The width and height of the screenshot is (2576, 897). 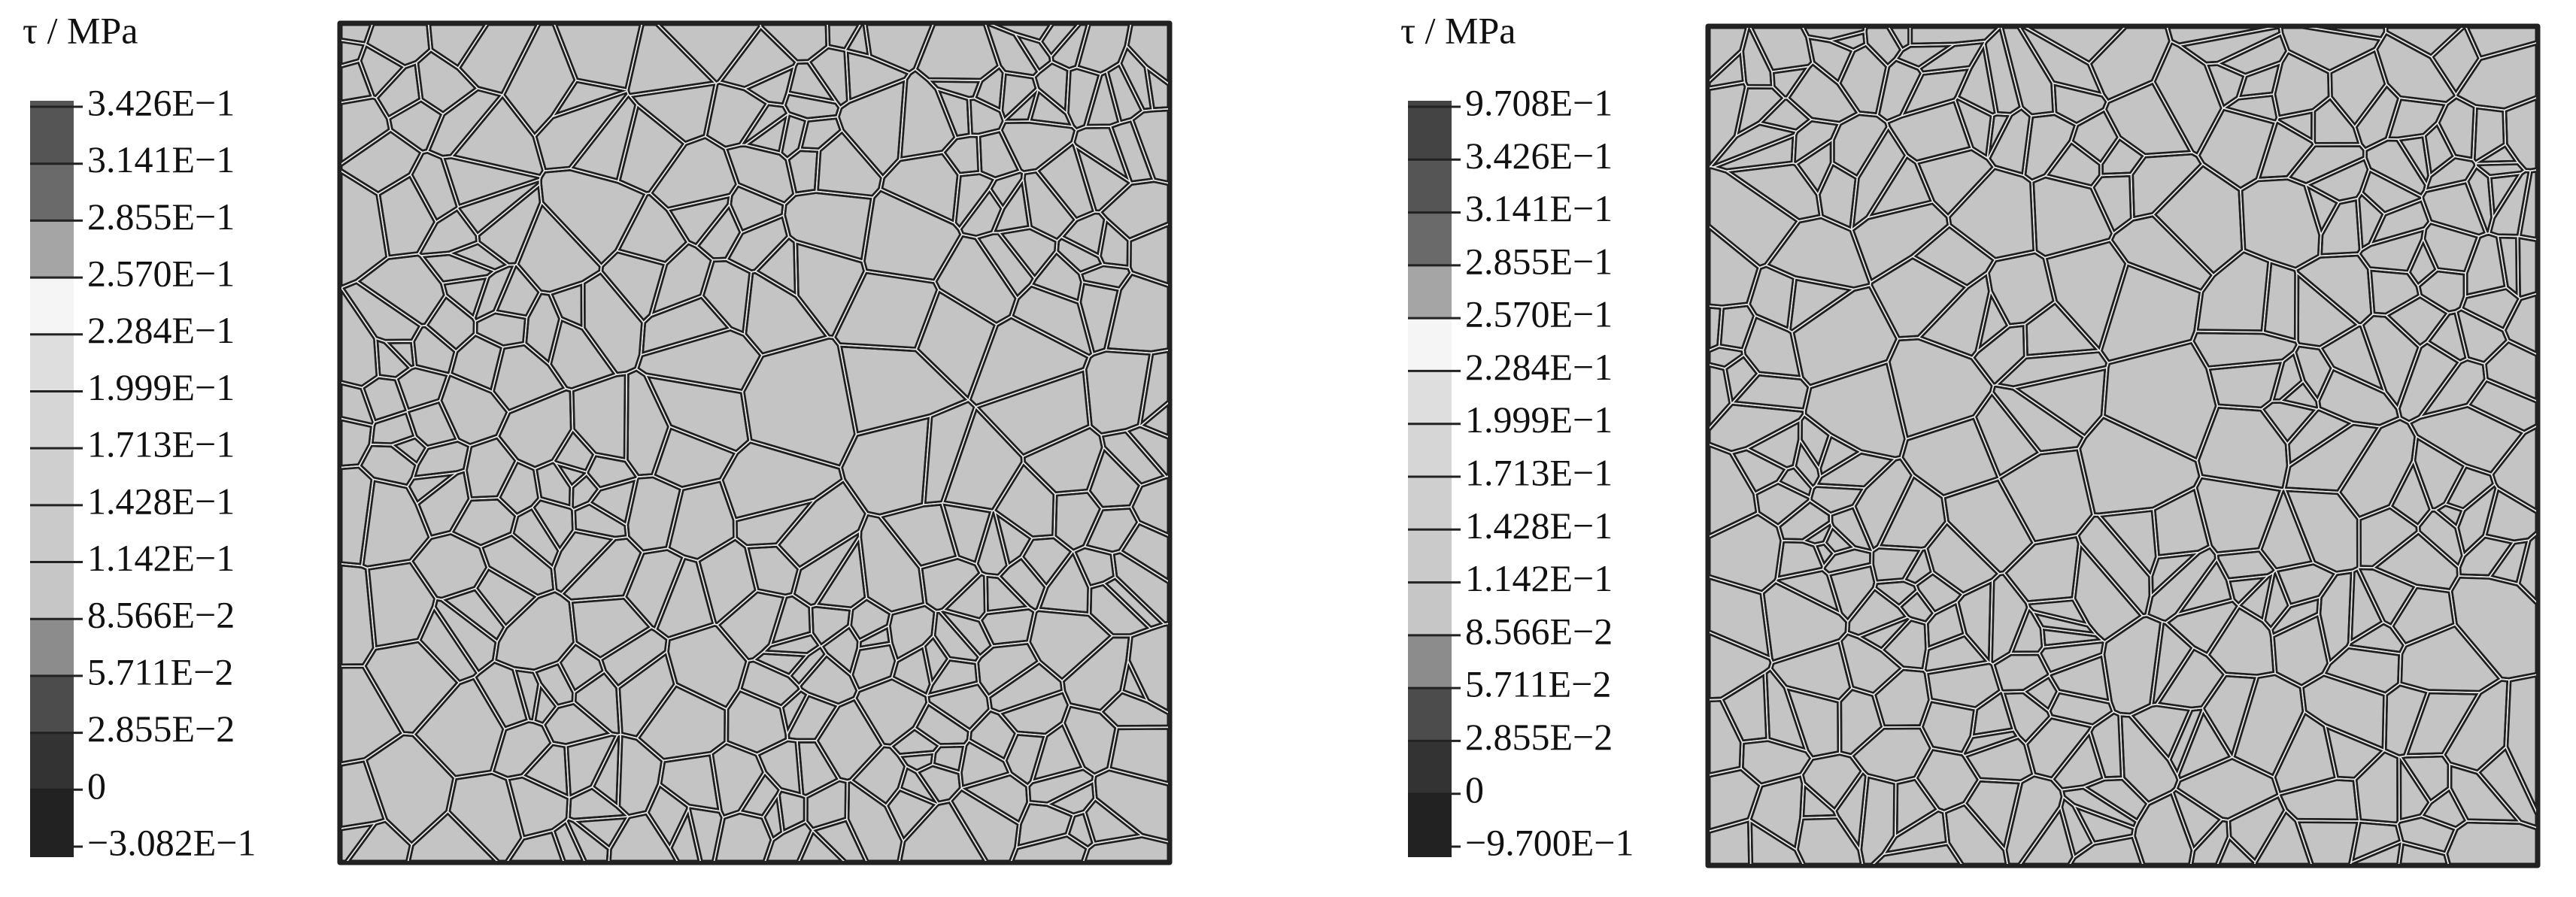 I want to click on grain, so click(x=2500, y=169).